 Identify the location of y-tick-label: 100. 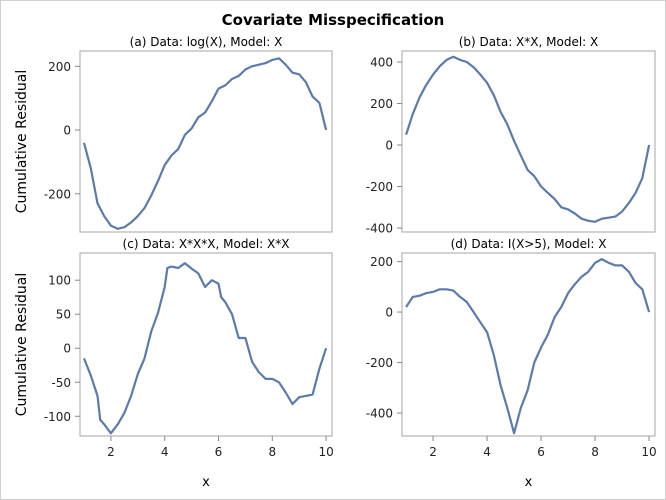
(59, 281).